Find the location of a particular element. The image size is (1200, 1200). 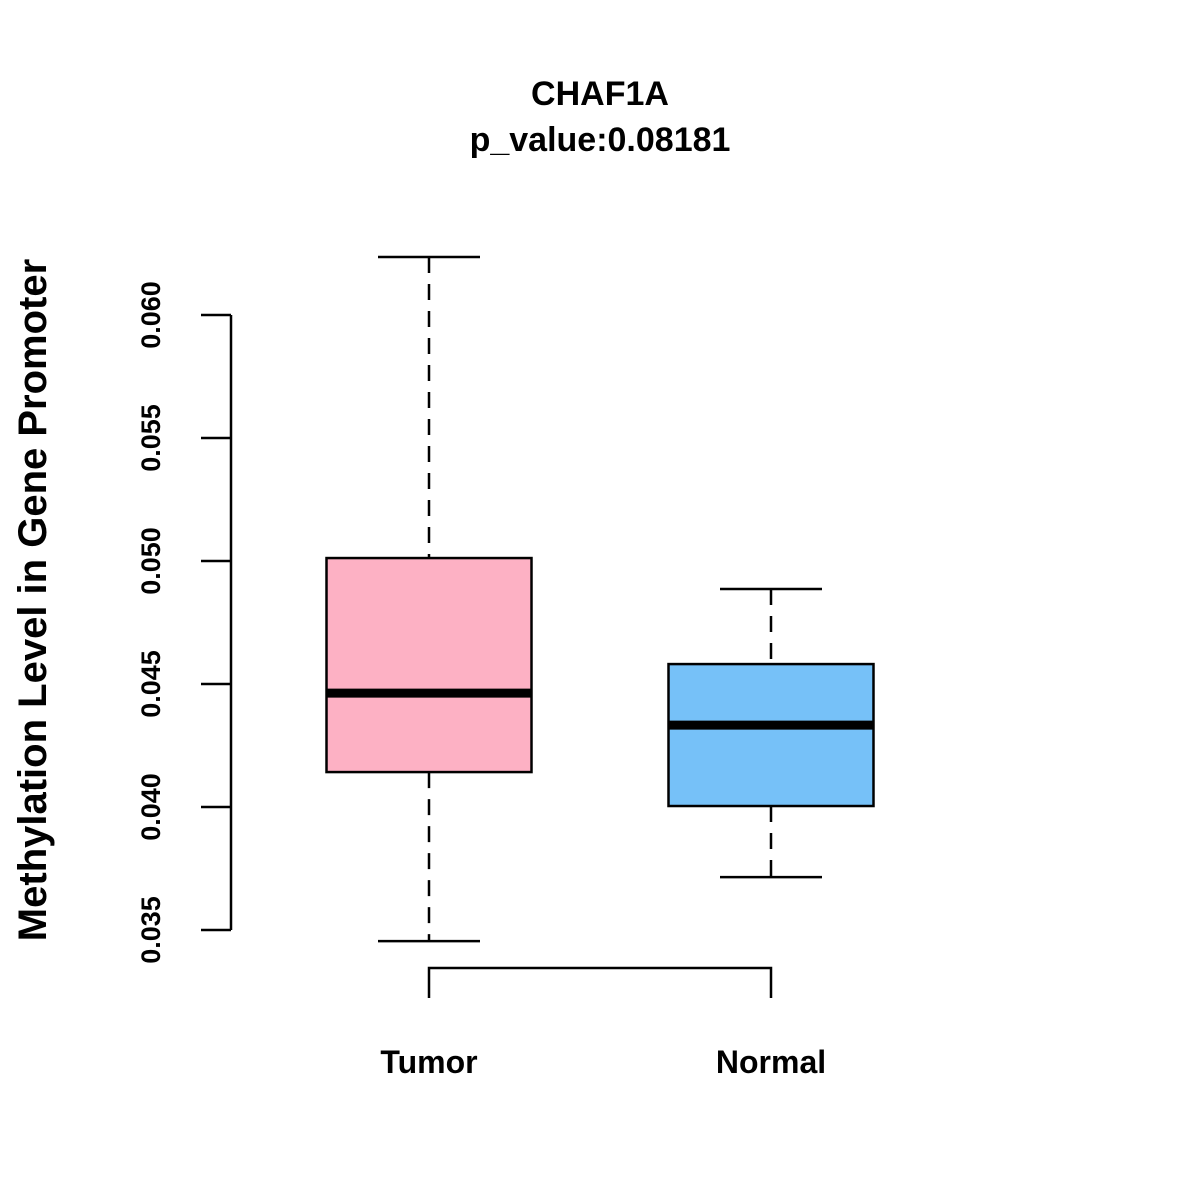

y-tick-label: 0.060 is located at coordinates (151, 315).